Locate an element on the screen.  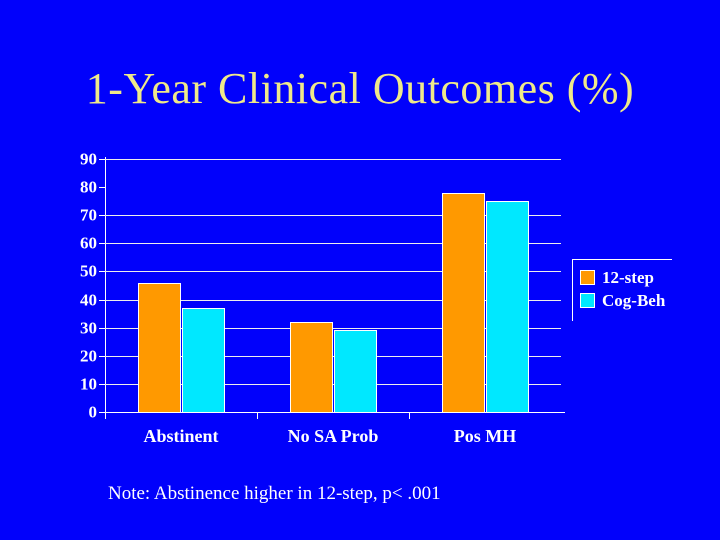
y-tick-label-0: 0 is located at coordinates (93, 412).